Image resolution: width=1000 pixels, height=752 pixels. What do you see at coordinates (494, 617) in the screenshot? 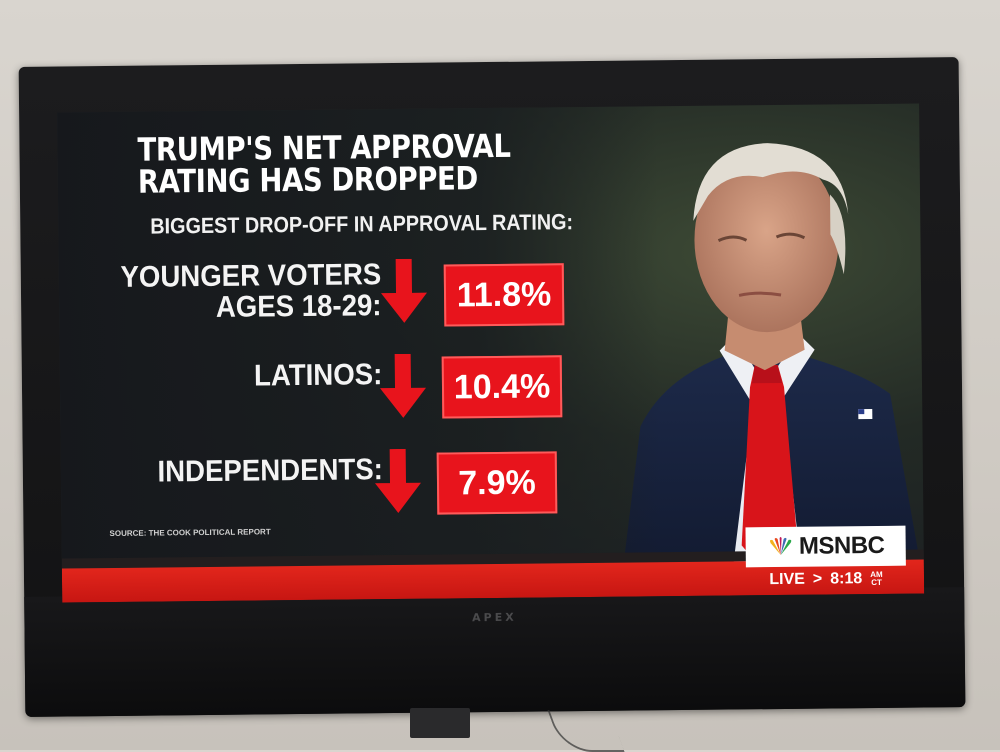
I see `tv-brand-logo: APEX` at bounding box center [494, 617].